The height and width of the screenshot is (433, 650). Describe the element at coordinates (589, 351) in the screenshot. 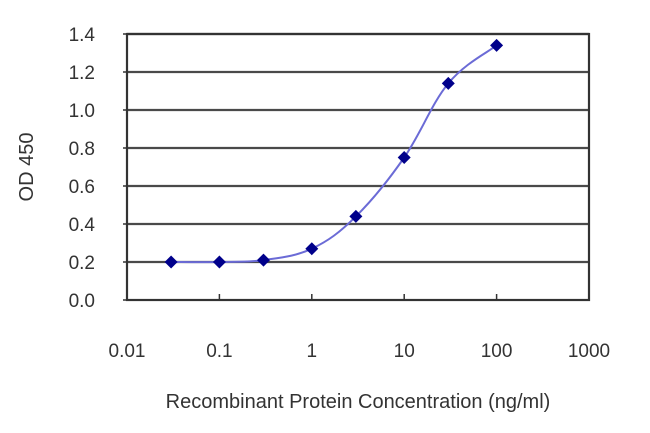

I see `x-tick-label: 1000` at that location.